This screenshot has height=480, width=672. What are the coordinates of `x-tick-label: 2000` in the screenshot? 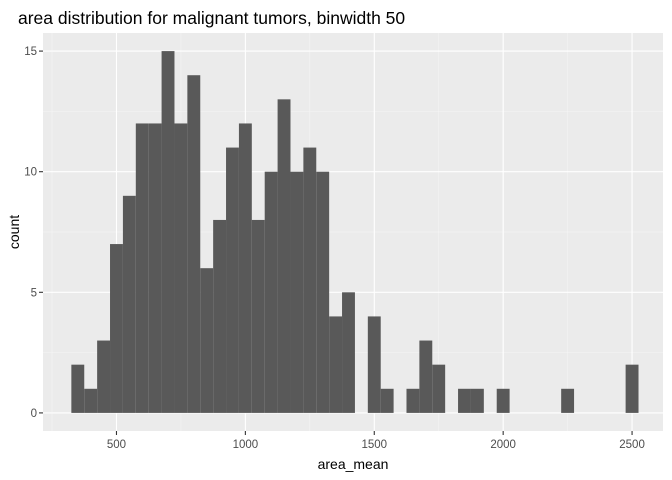 It's located at (503, 445).